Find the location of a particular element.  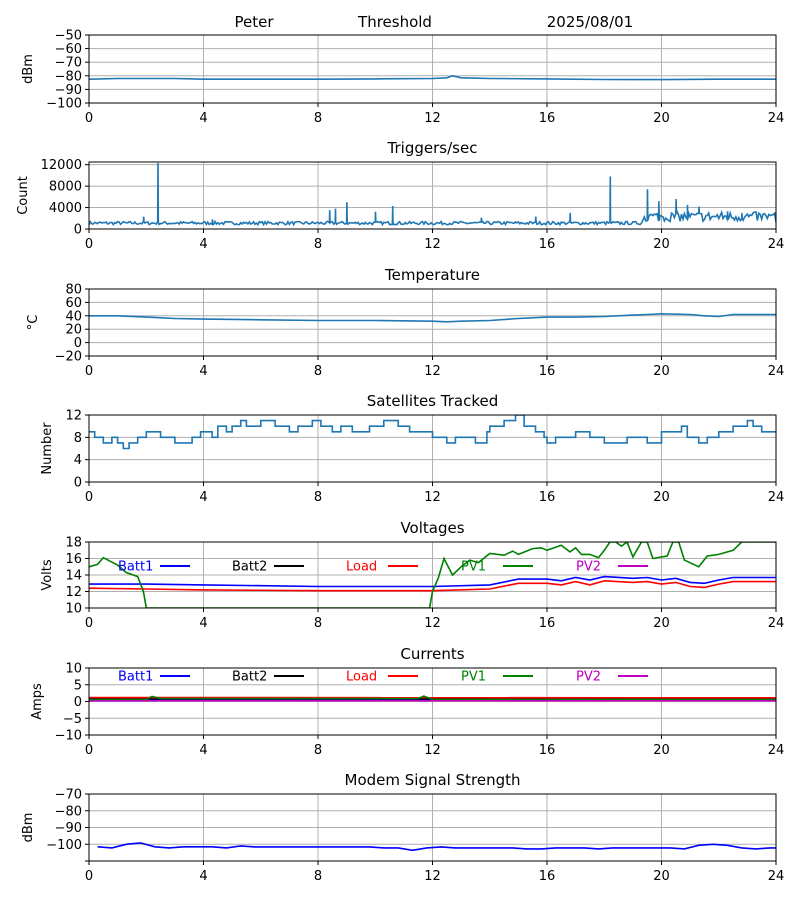

y-axis-label: Amps is located at coordinates (37, 701).